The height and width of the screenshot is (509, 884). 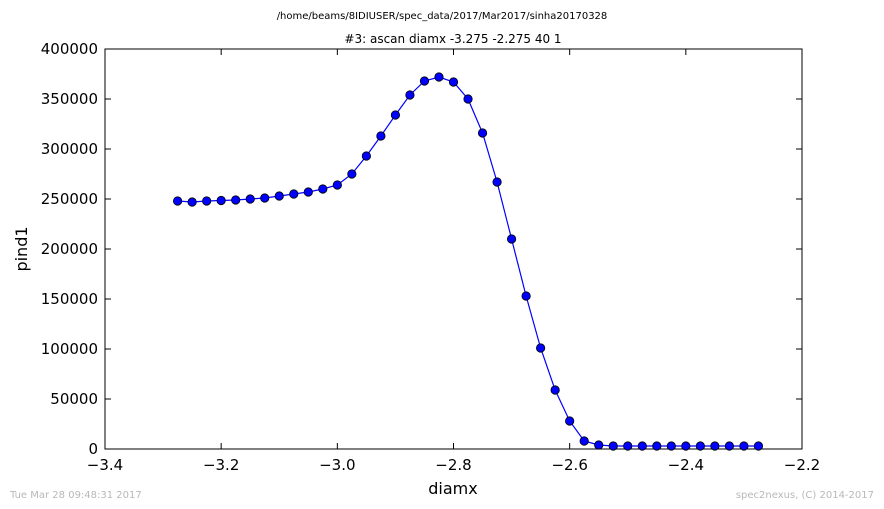 I want to click on y-tick-label: 150000, so click(x=69, y=299).